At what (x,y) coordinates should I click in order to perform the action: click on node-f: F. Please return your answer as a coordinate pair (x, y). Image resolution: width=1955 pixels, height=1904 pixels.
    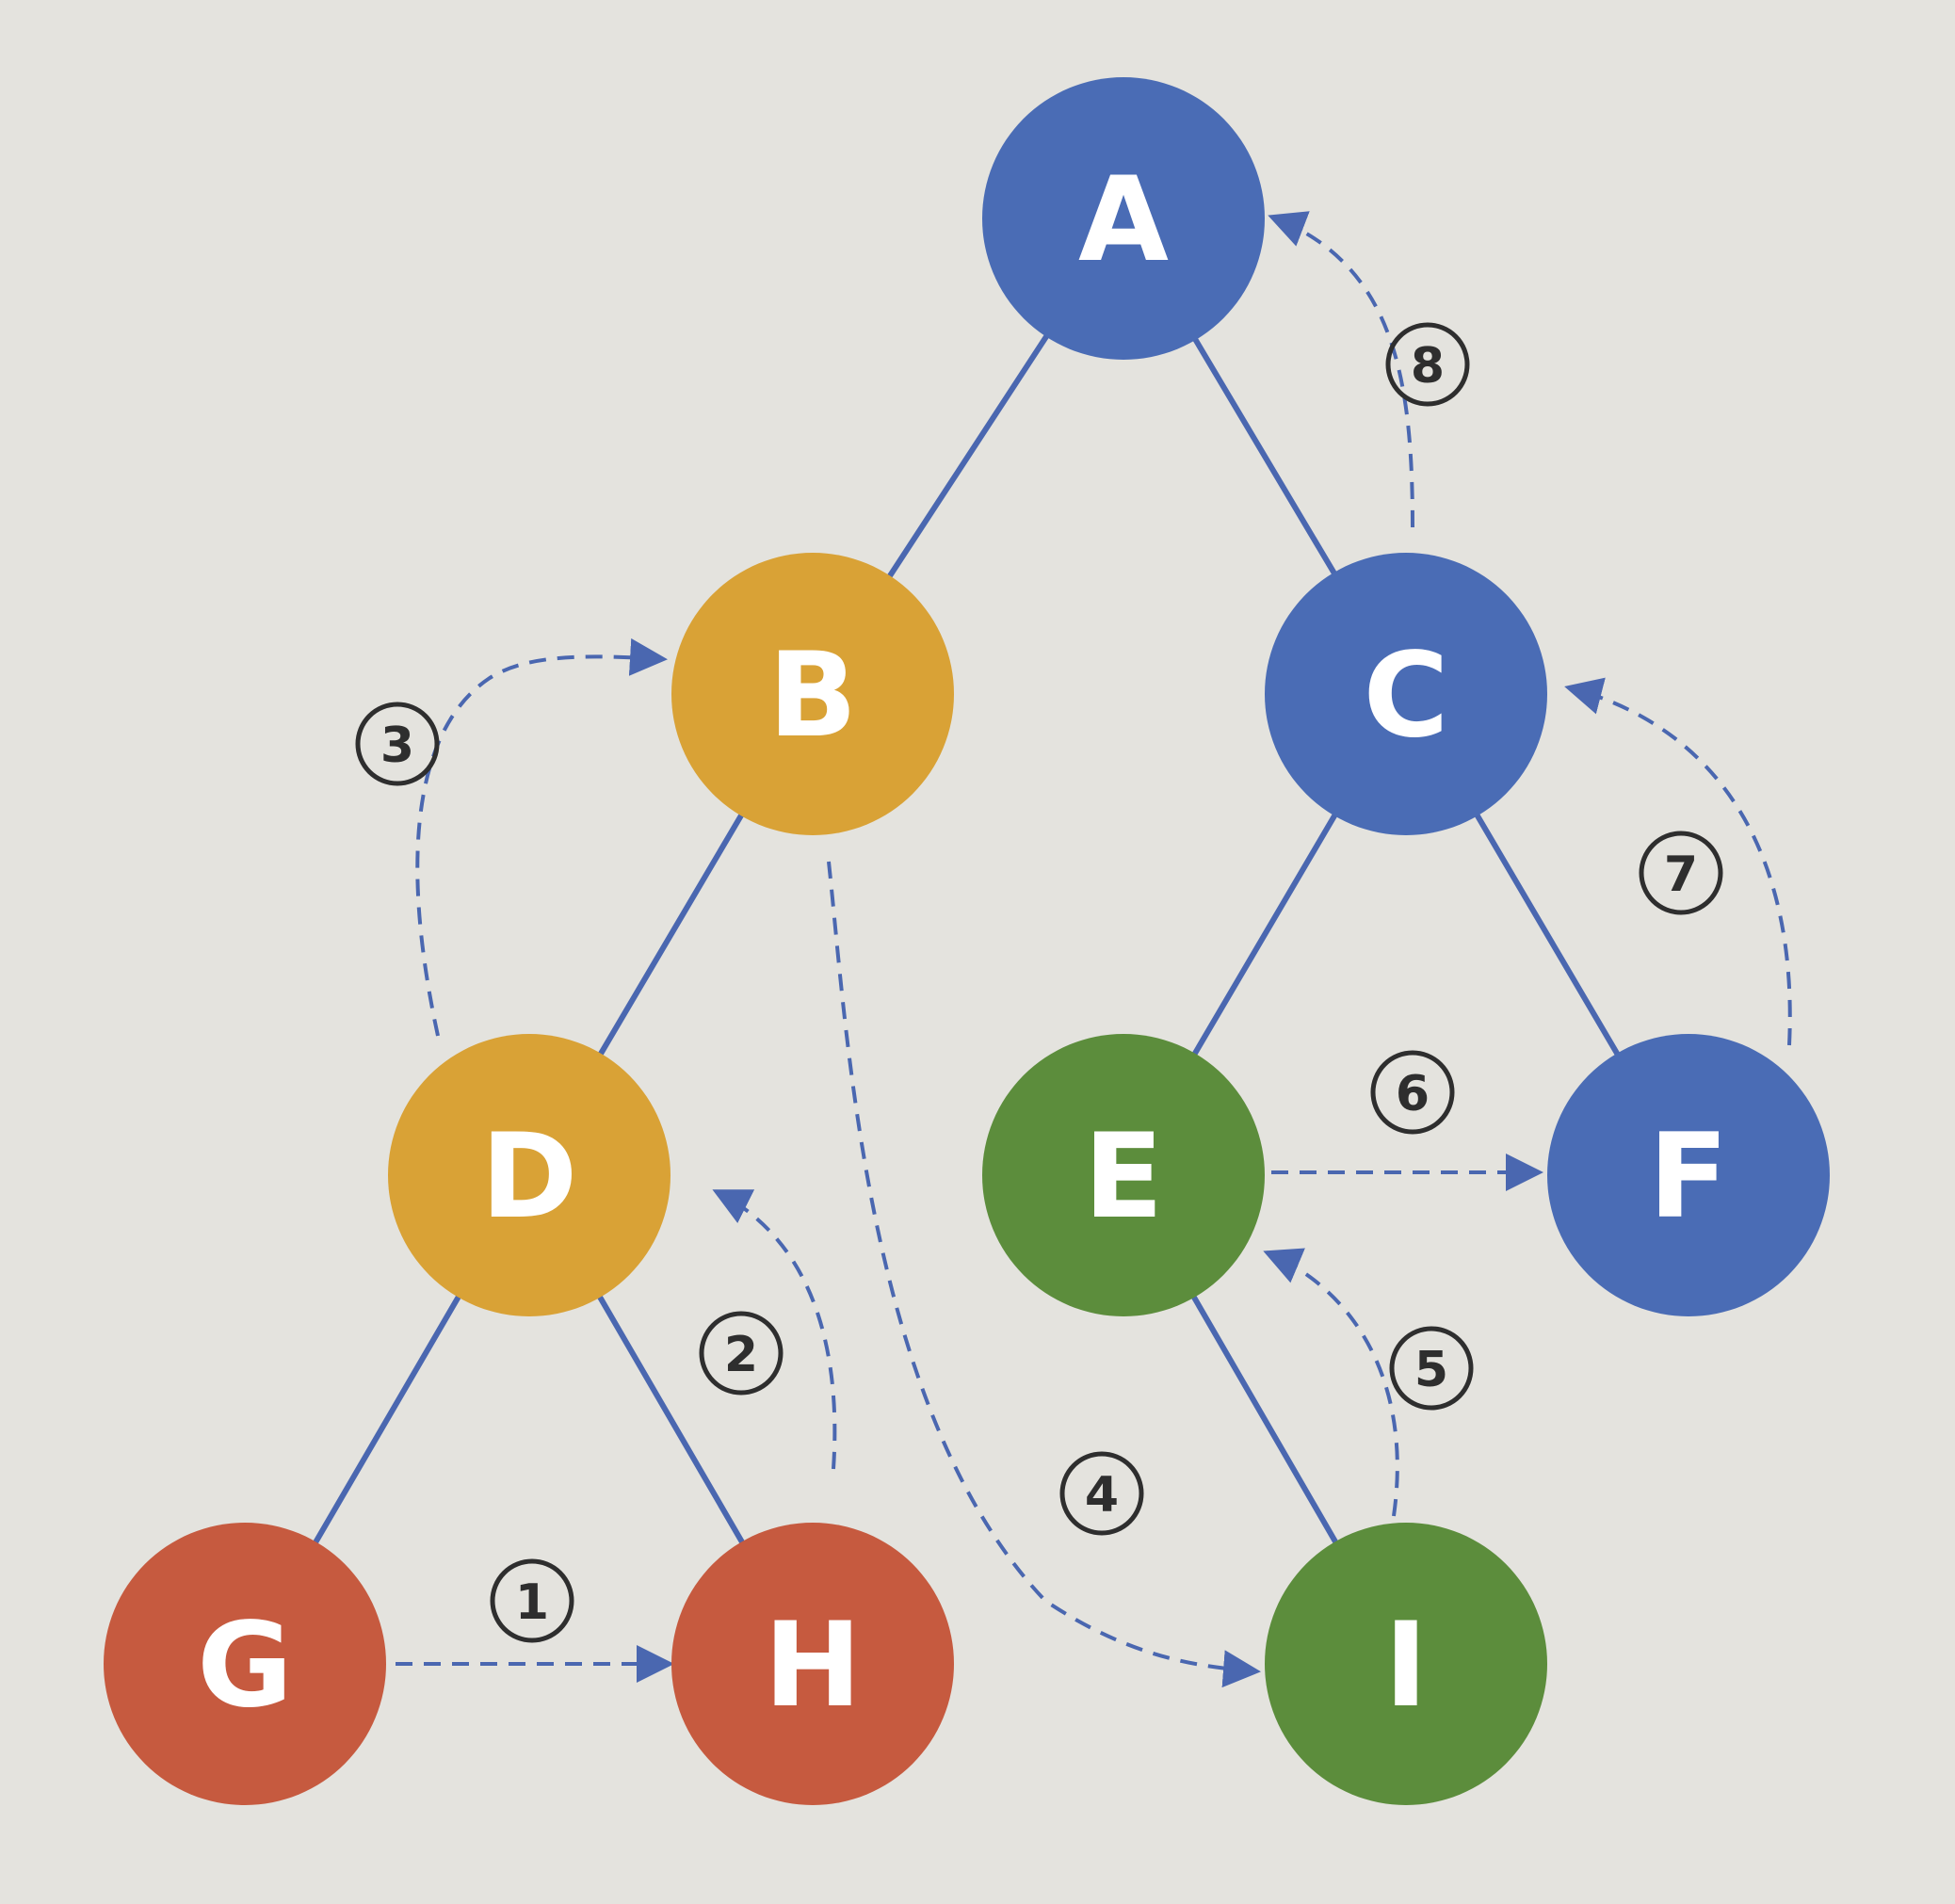
    Looking at the image, I should click on (1688, 1175).